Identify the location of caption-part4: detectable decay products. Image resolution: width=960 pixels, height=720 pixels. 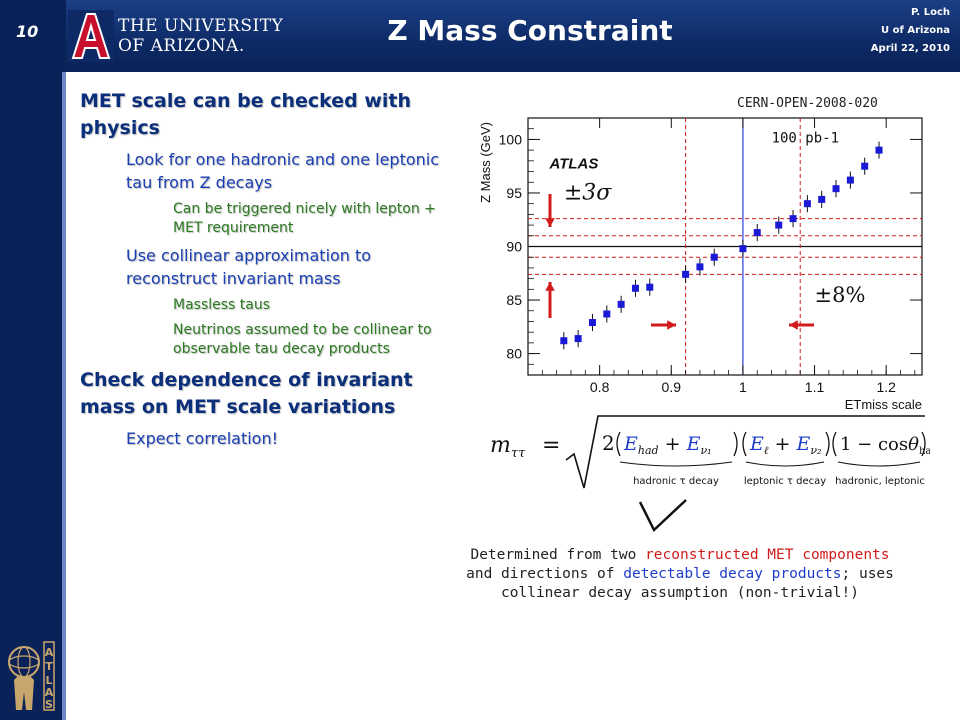
(732, 574).